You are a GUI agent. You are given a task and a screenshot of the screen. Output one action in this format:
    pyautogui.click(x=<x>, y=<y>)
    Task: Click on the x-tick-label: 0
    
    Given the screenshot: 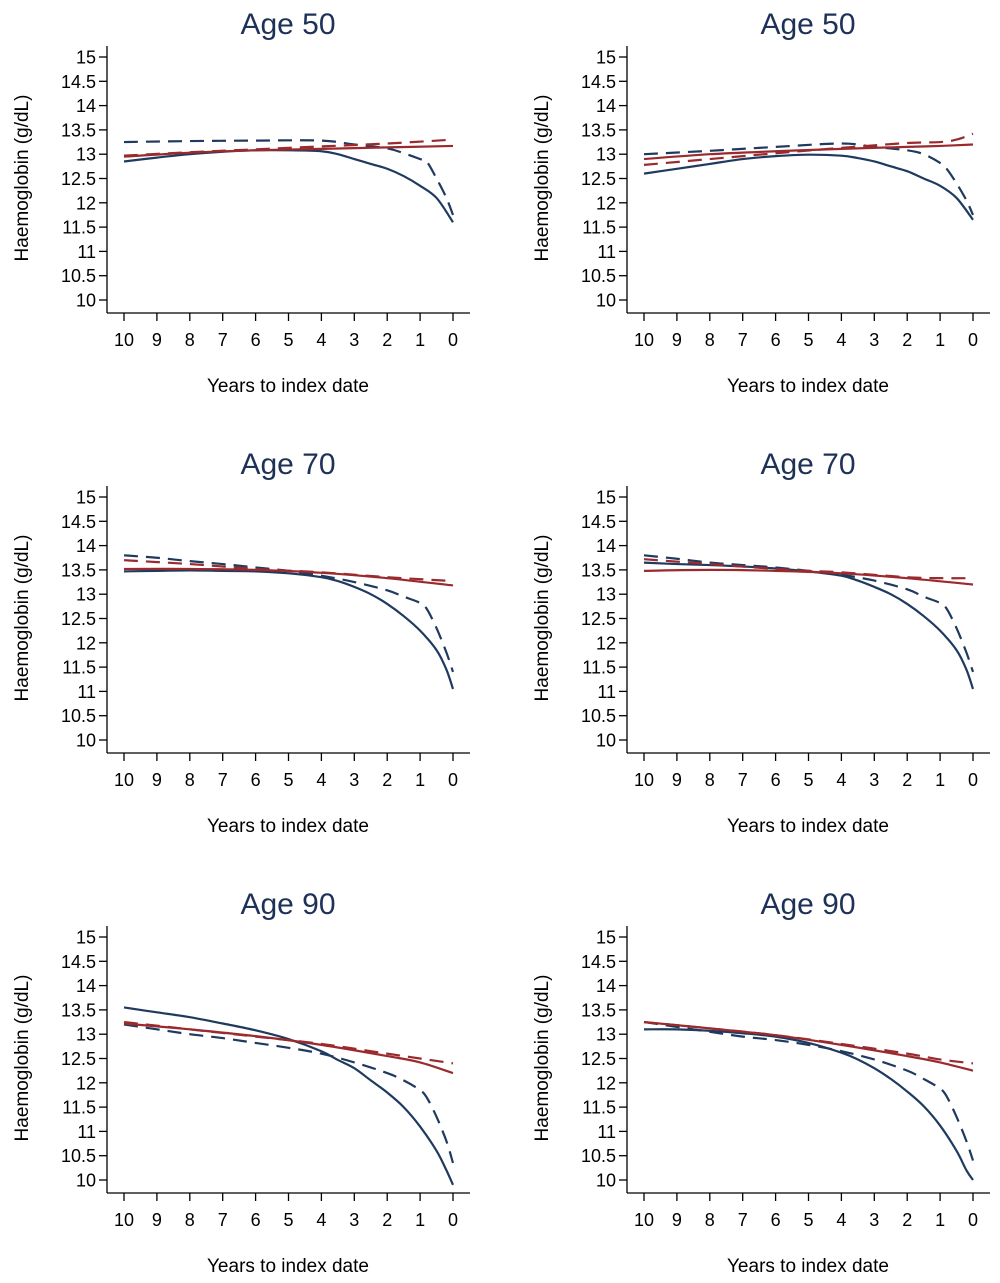 What is the action you would take?
    pyautogui.click(x=453, y=780)
    